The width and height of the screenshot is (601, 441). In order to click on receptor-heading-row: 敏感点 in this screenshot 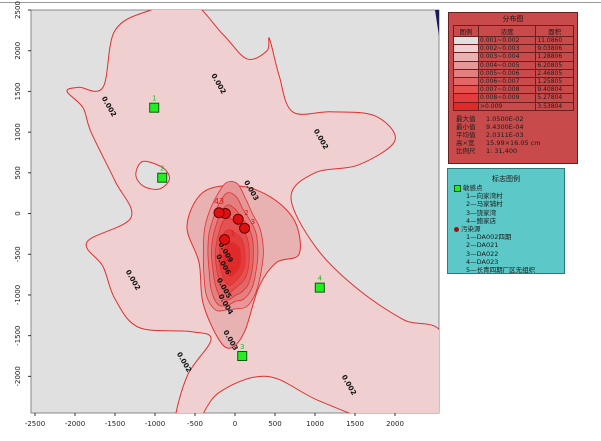, I will do `click(509, 188)`.